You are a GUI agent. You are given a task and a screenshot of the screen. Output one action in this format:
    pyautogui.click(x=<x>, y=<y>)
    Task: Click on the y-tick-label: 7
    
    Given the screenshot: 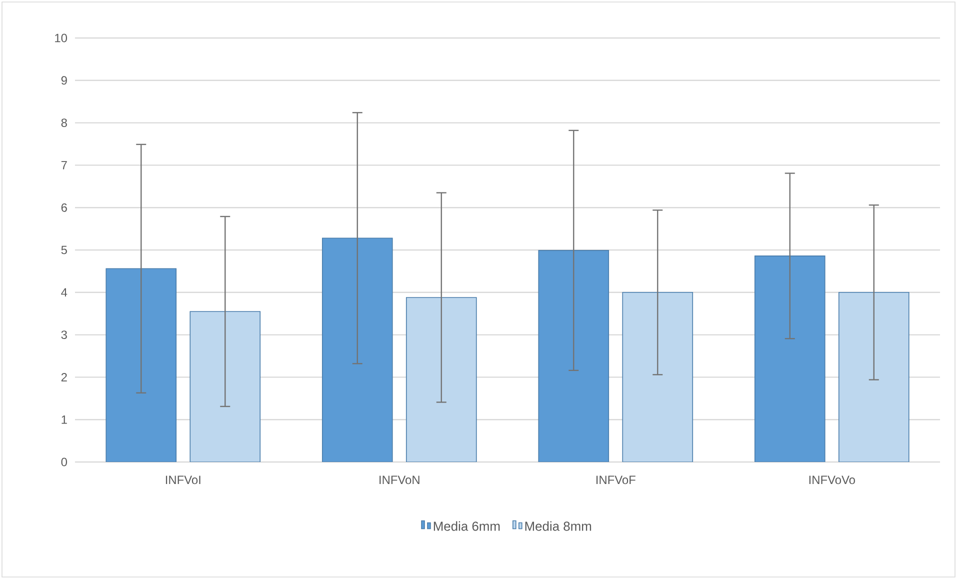 What is the action you would take?
    pyautogui.click(x=64, y=165)
    